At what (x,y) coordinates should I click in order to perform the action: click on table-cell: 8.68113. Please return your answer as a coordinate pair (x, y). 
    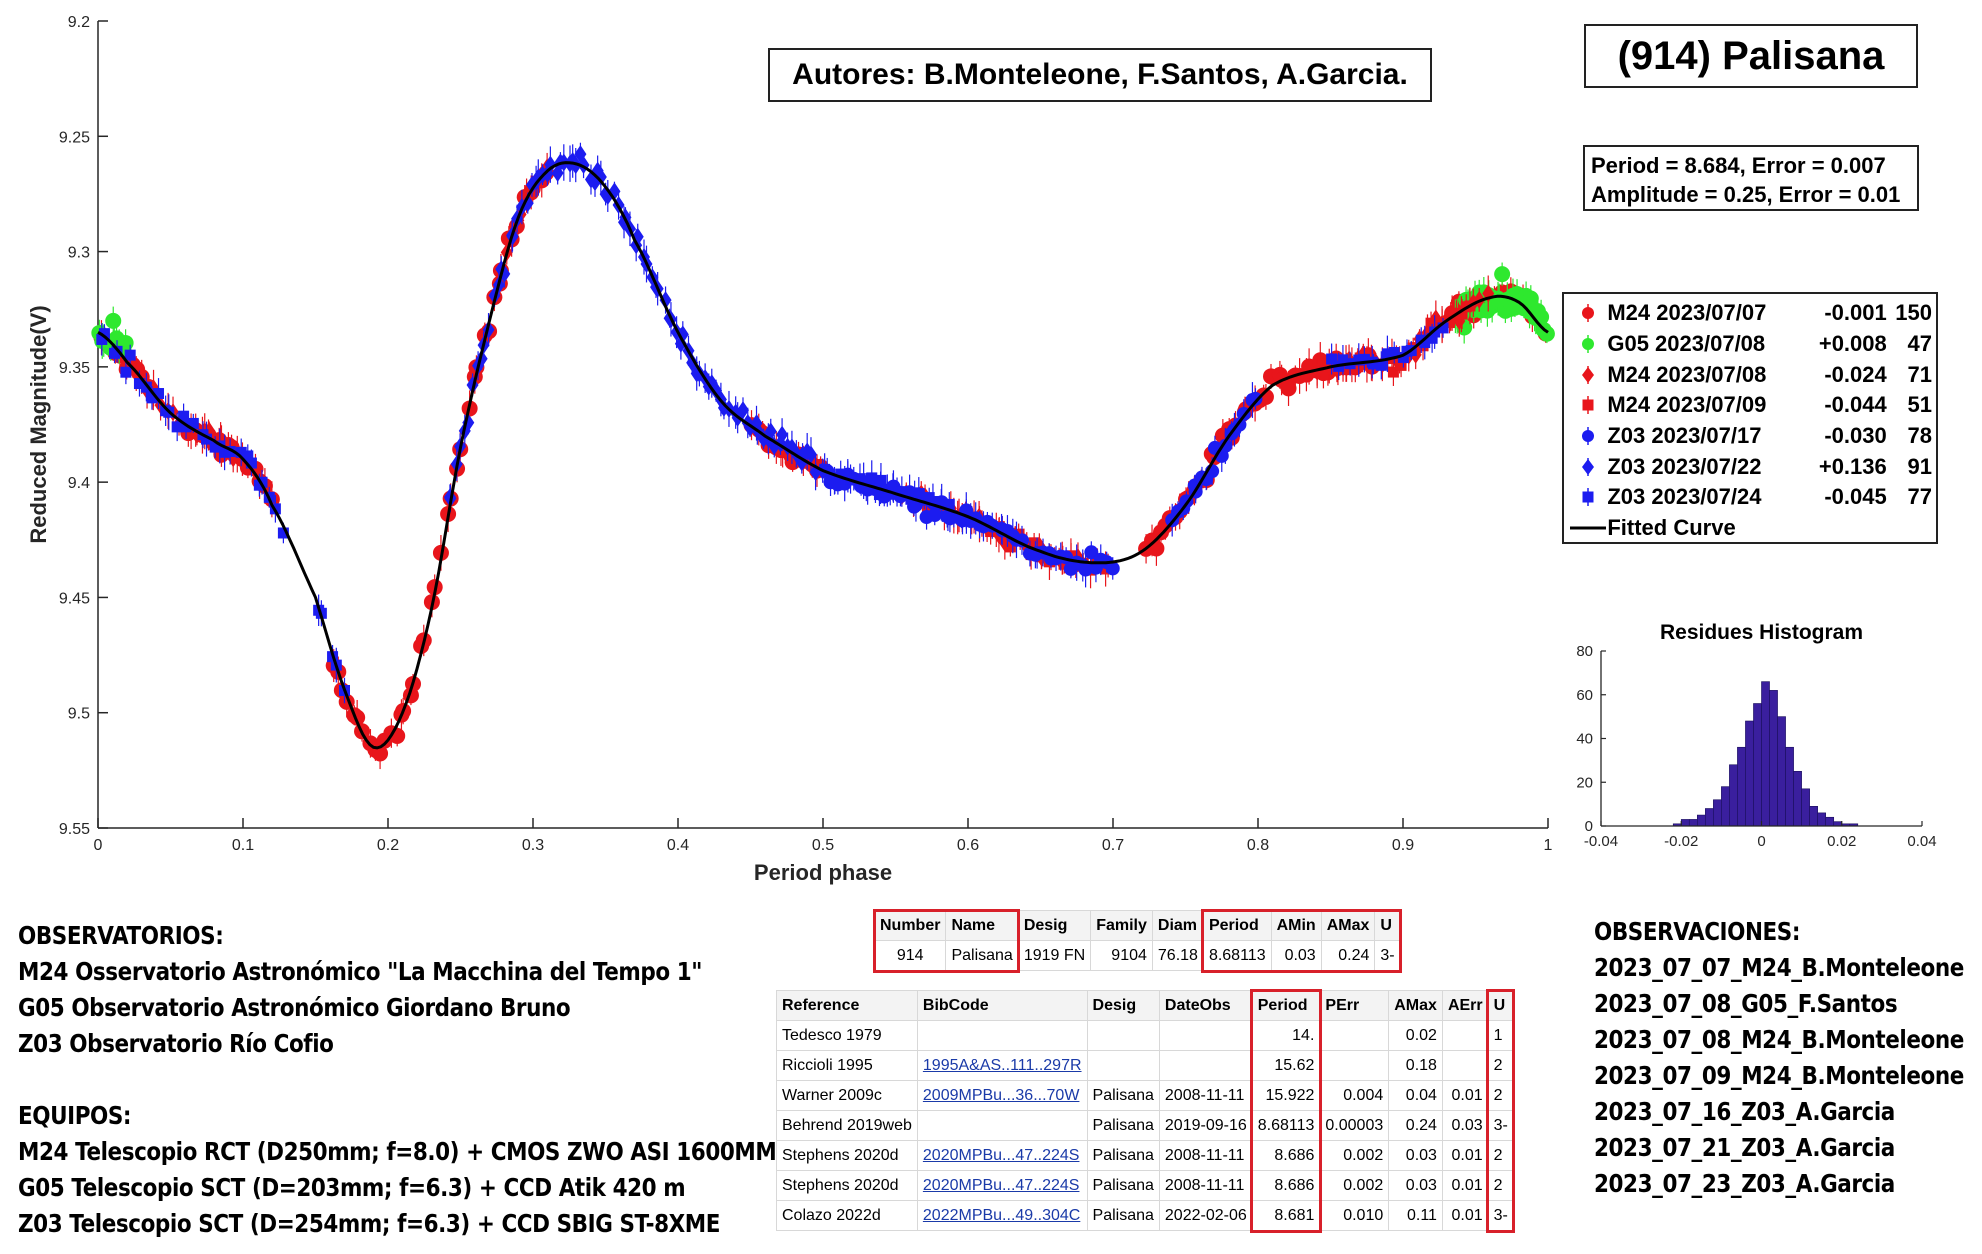
    Looking at the image, I should click on (1286, 1125).